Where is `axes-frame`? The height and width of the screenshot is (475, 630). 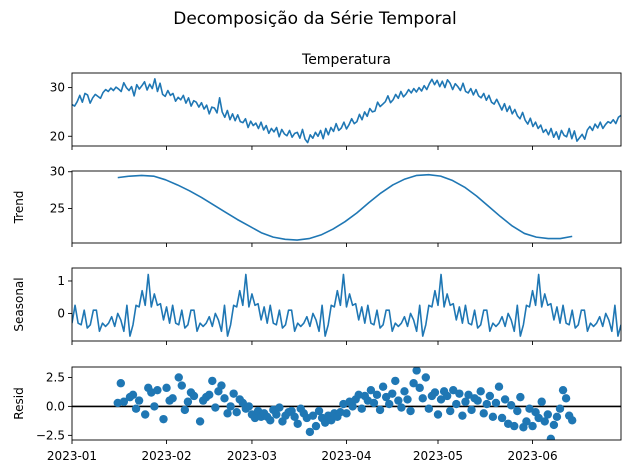 axes-frame is located at coordinates (346, 109).